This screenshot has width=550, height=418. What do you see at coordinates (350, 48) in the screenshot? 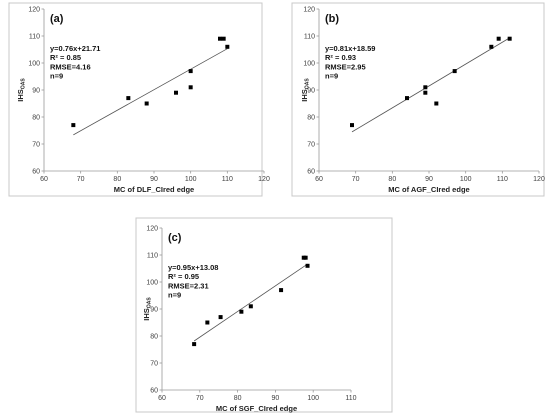
I see `regression-stat: y=0.81x+18.59` at bounding box center [350, 48].